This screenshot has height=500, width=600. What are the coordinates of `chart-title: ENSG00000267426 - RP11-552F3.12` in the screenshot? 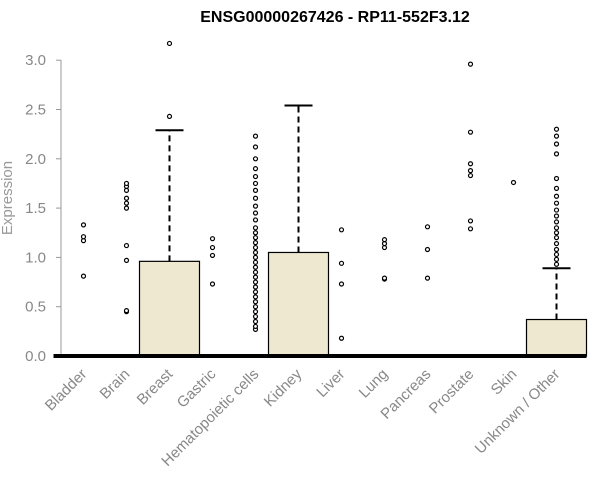 It's located at (335, 17).